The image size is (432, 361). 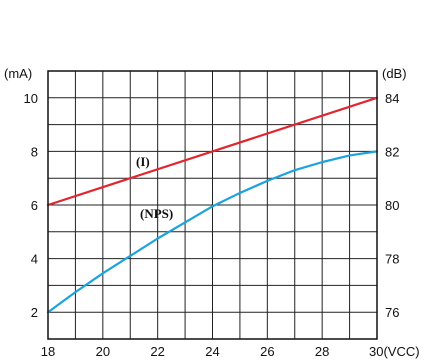 What do you see at coordinates (34, 151) in the screenshot?
I see `left-tick-label: 8` at bounding box center [34, 151].